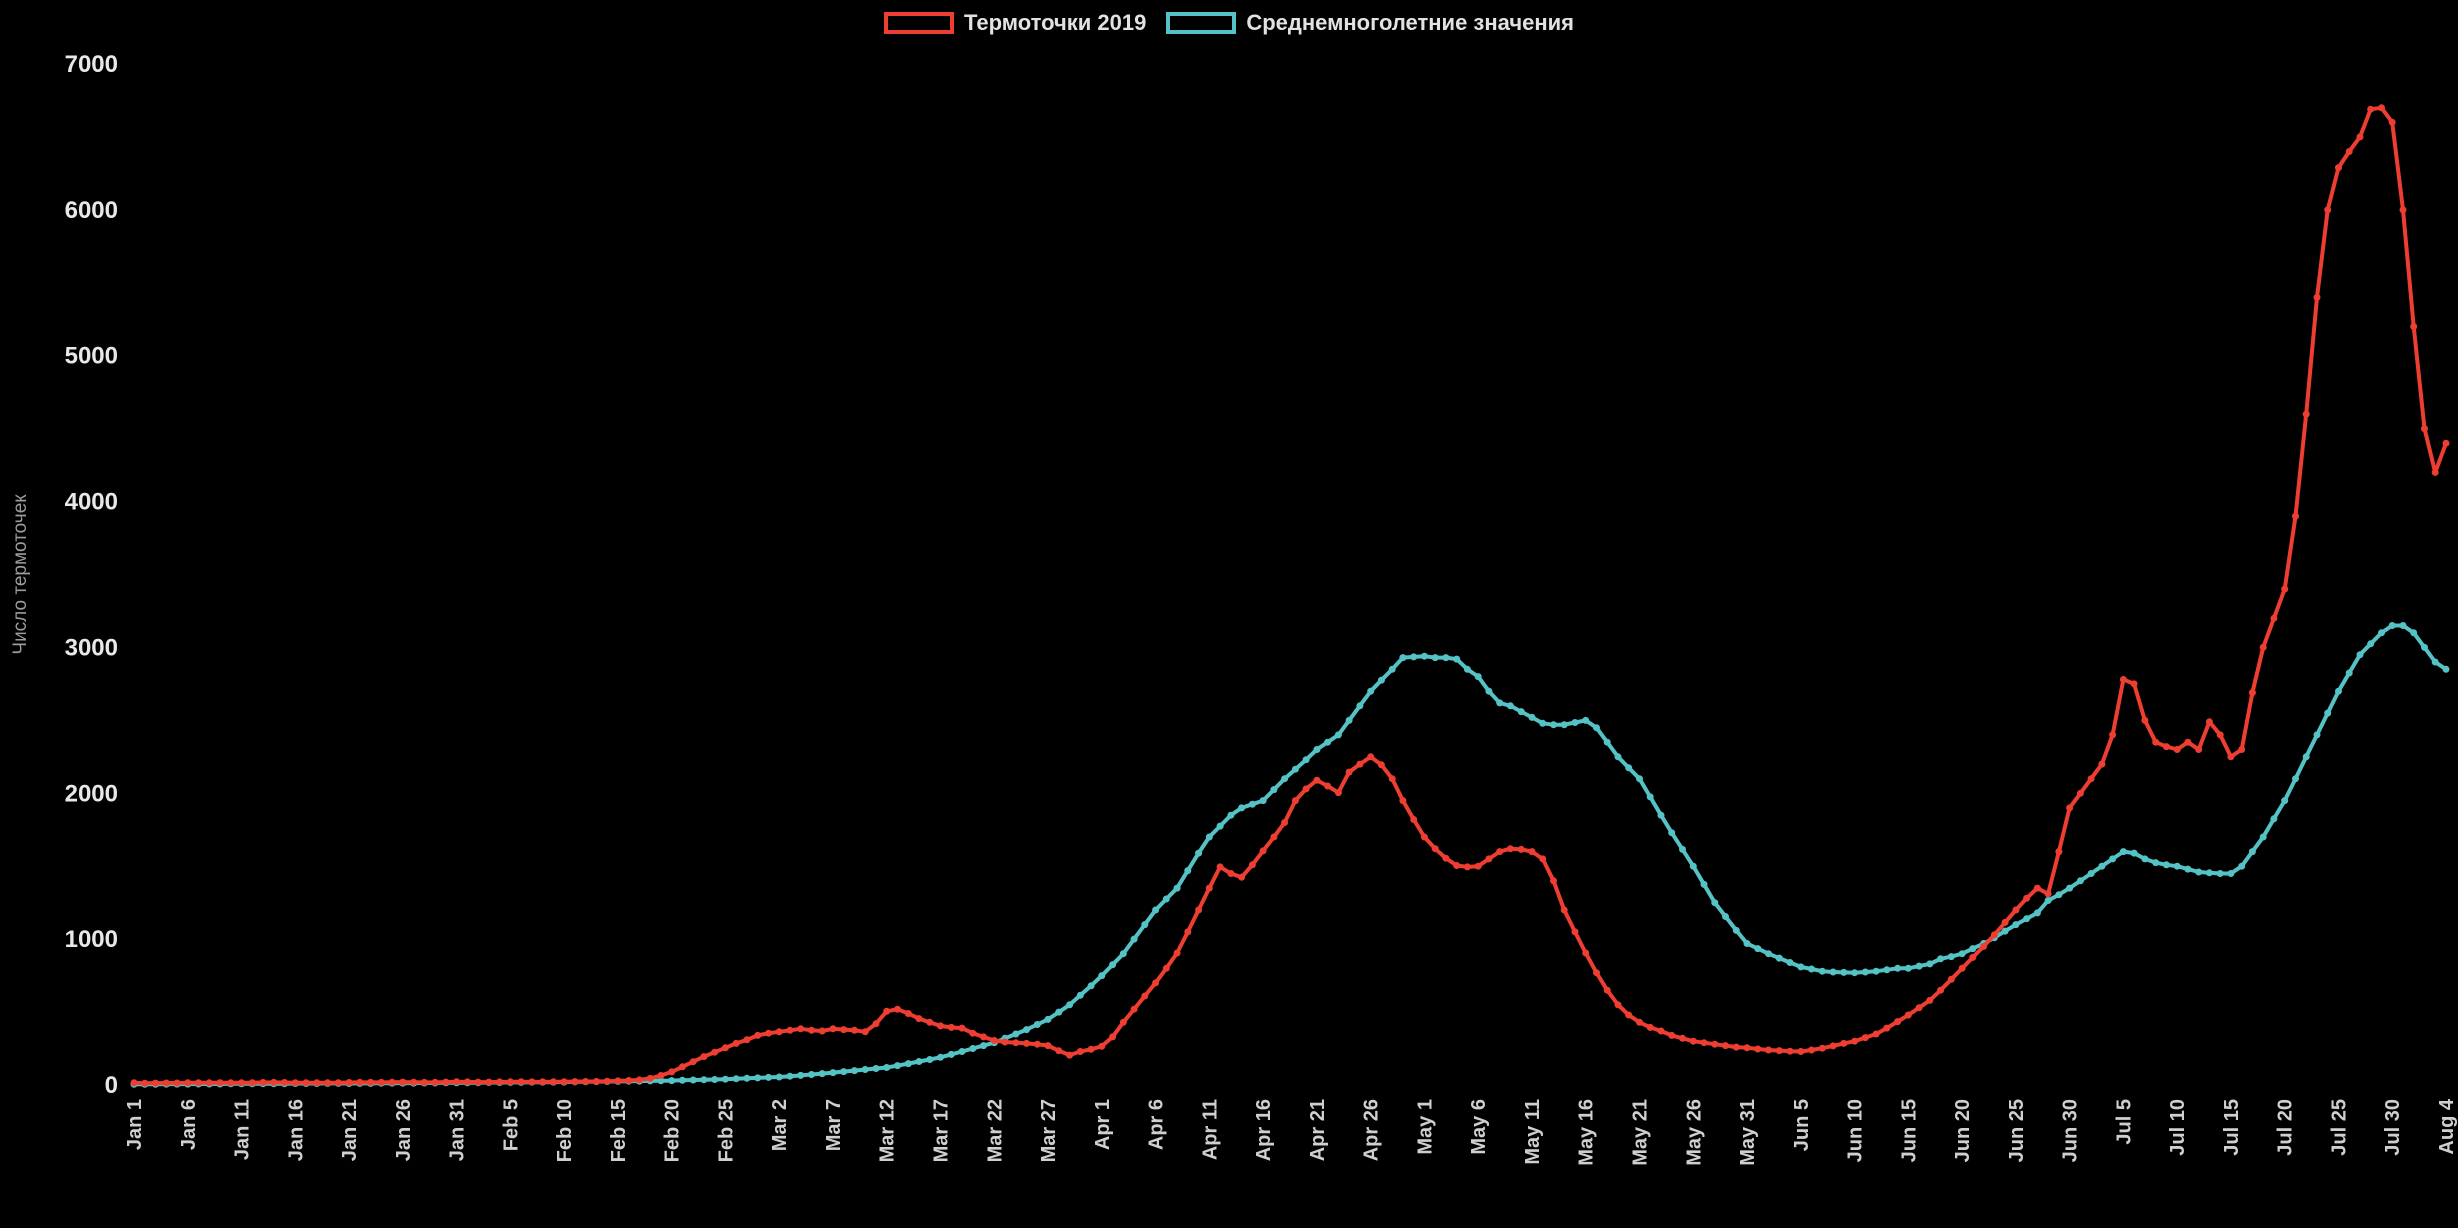 This screenshot has width=2458, height=1228. What do you see at coordinates (1479, 1127) in the screenshot?
I see `x-tick-label: May 6` at bounding box center [1479, 1127].